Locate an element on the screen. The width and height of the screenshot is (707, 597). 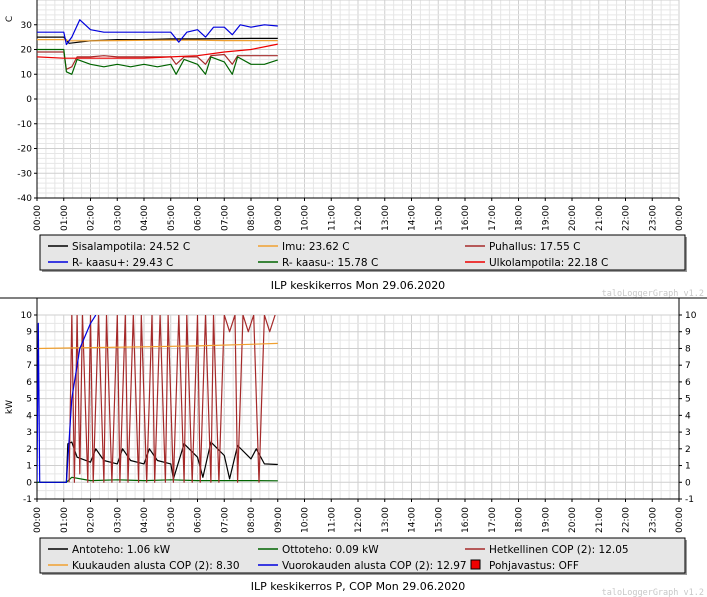
x-tick-label: 01:00 is located at coordinates (65, 218).